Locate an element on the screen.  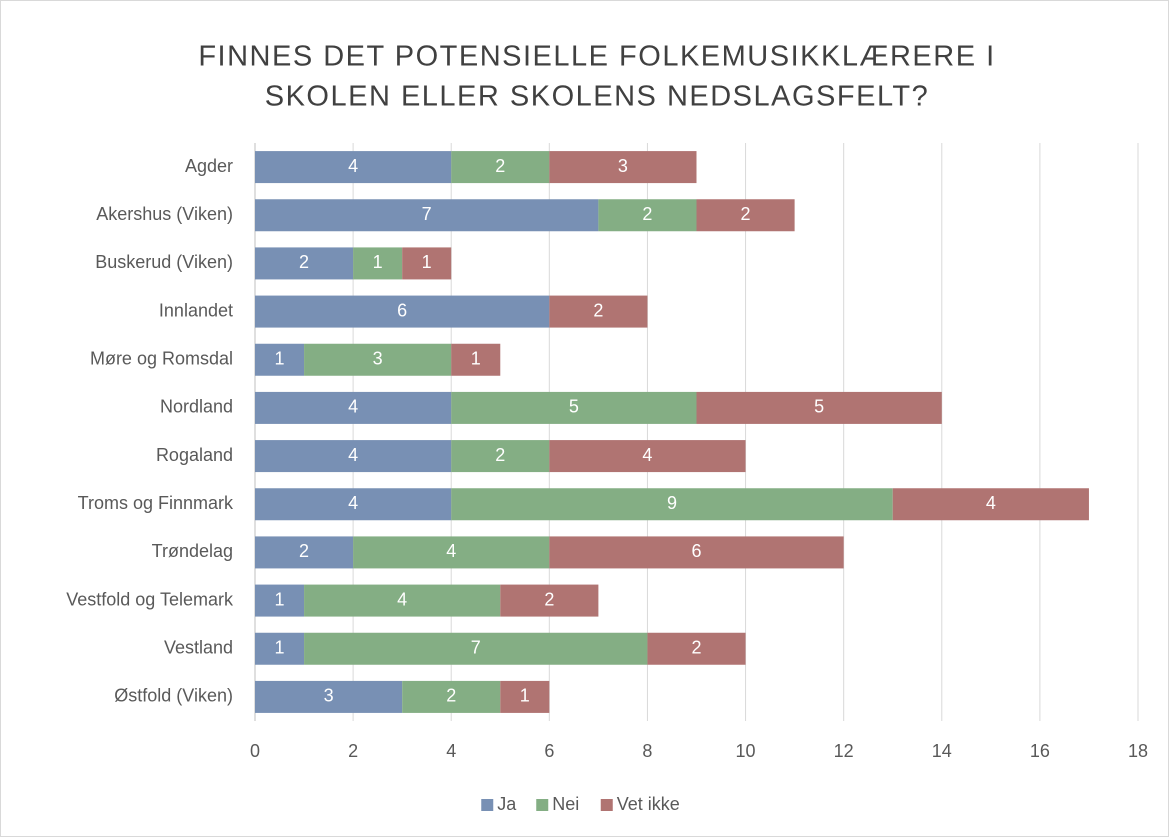
legend-label: Nei is located at coordinates (565, 804).